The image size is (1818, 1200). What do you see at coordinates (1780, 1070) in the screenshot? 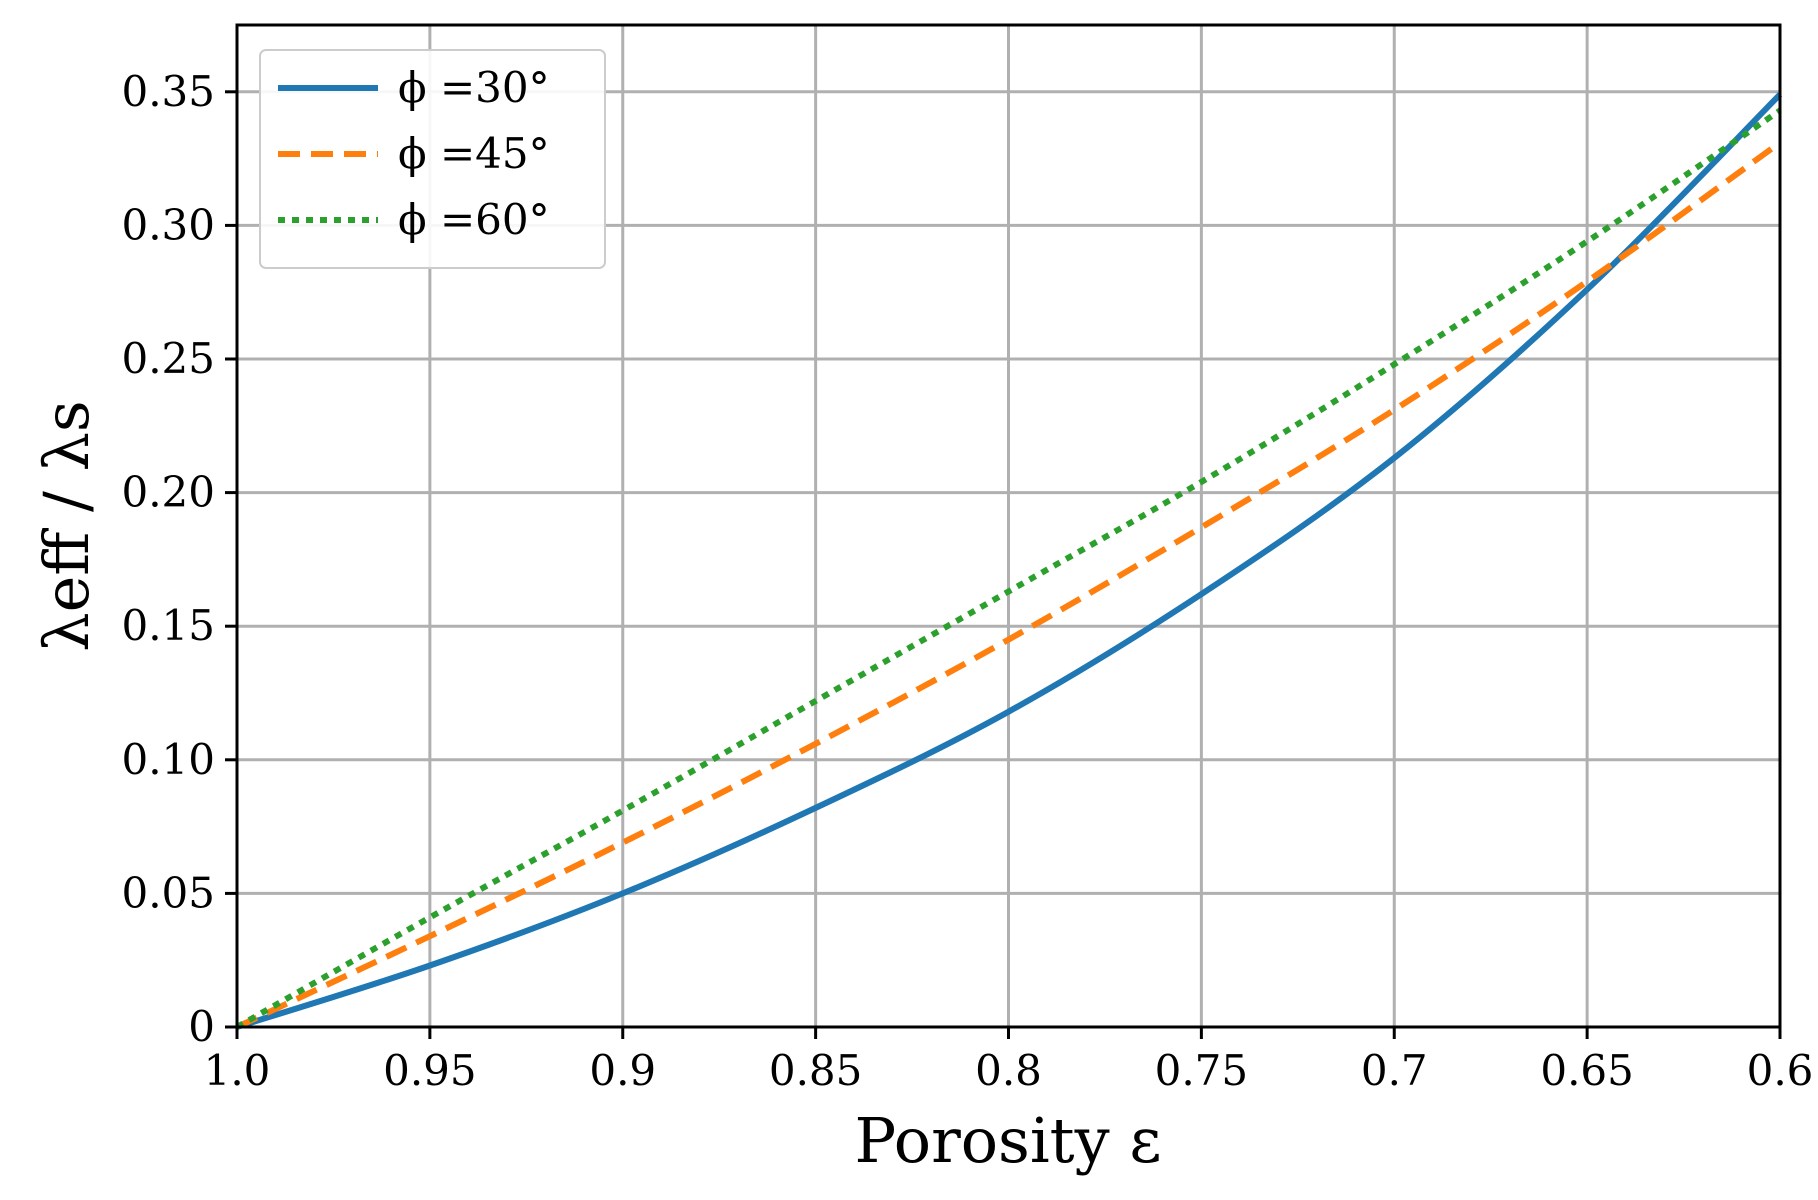
I see `x-tick-label: 0.6` at bounding box center [1780, 1070].